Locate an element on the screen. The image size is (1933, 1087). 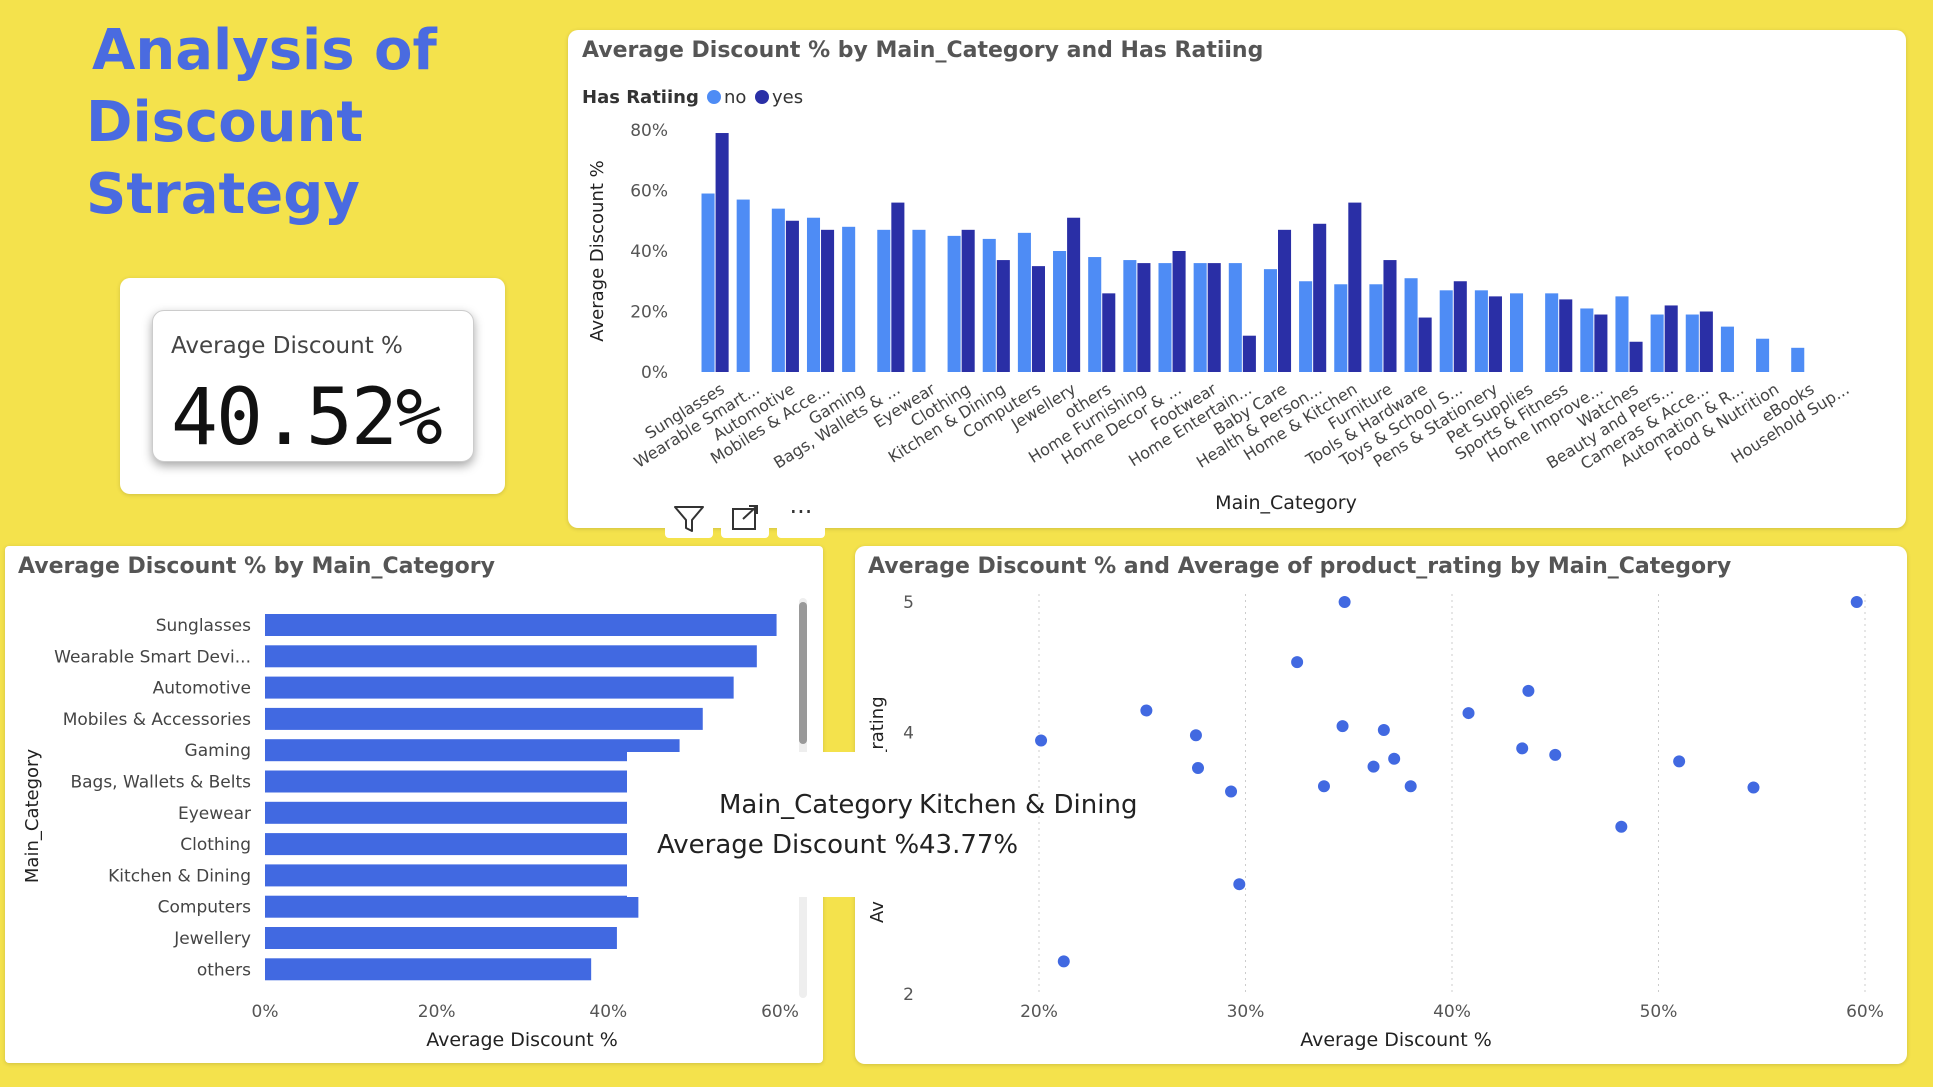
visual-header-toolbar: ··· is located at coordinates (745, 519).